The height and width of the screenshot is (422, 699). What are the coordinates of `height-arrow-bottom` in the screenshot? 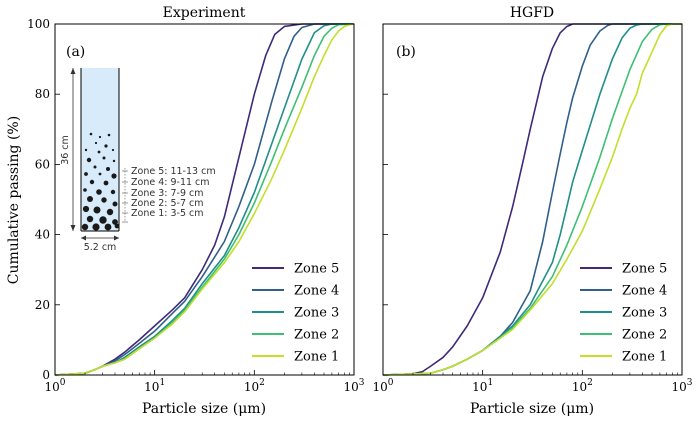 It's located at (73, 228).